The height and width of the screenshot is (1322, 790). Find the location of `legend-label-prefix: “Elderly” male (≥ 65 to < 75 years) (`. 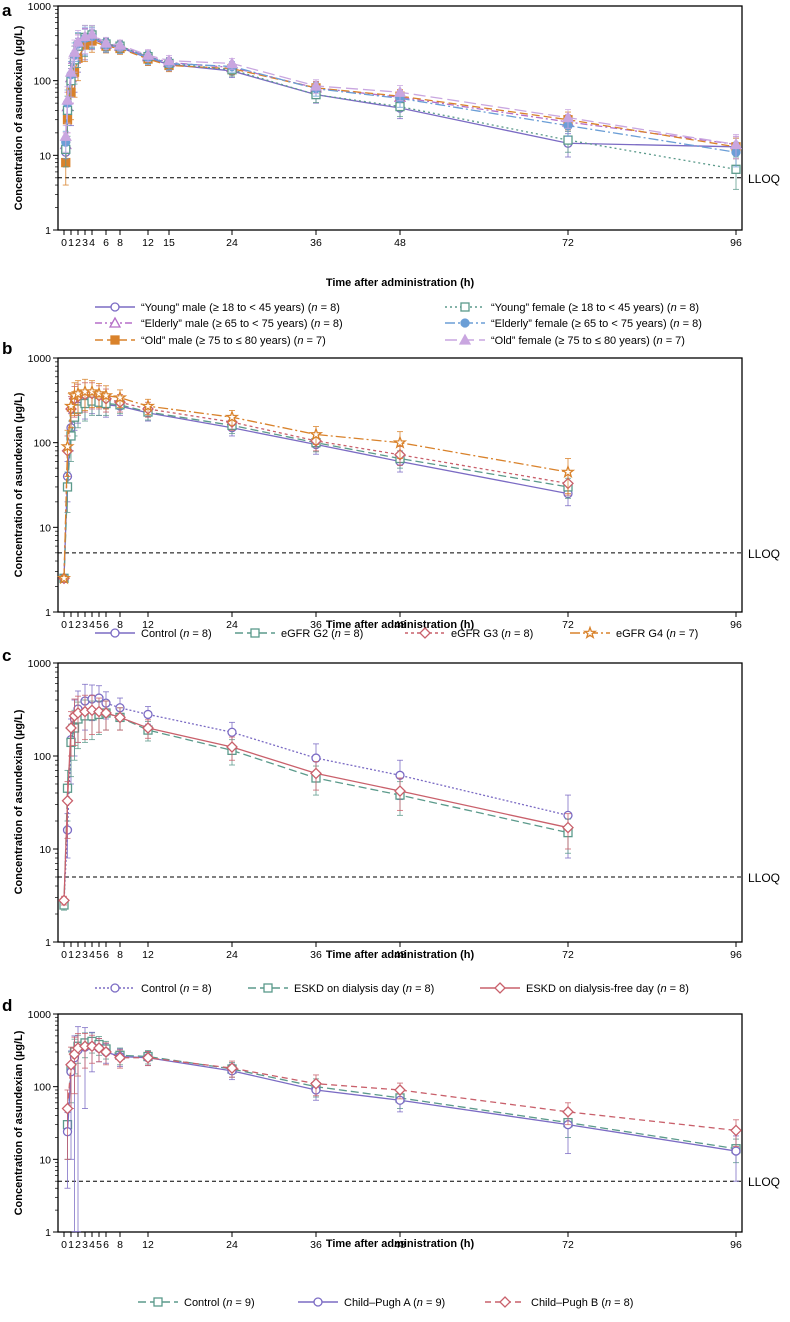

legend-label-prefix: “Elderly” male (≥ 65 to < 75 years) ( is located at coordinates (228, 324).